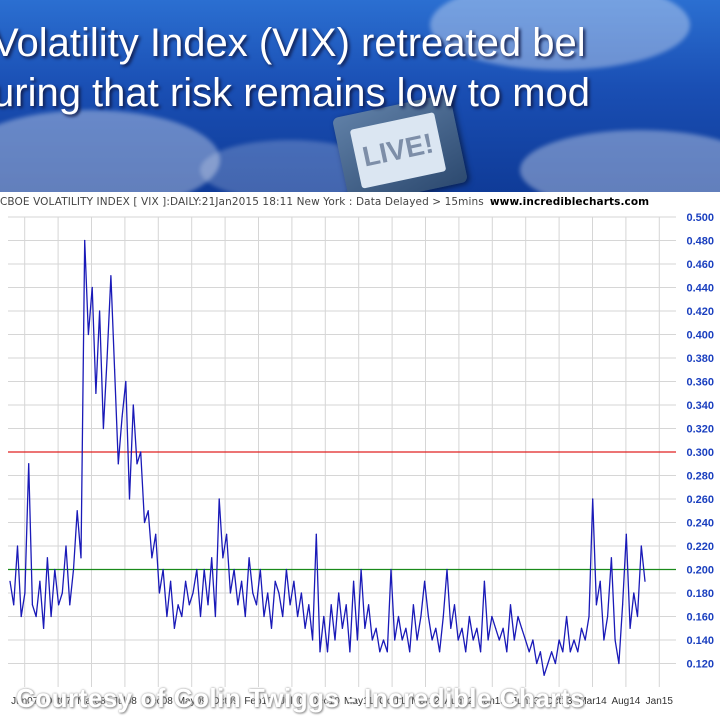  What do you see at coordinates (91, 701) in the screenshot?
I see `x-tick-label: Mar08` at bounding box center [91, 701].